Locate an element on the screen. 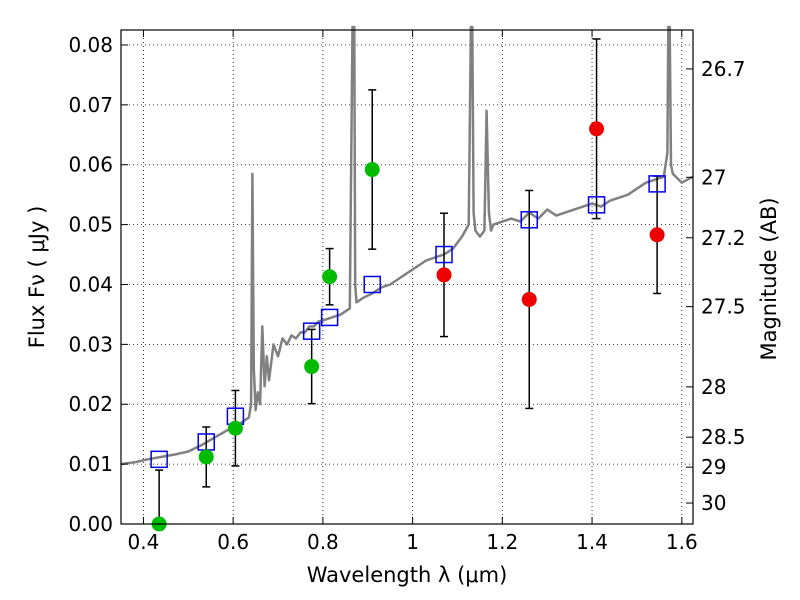 Image resolution: width=800 pixels, height=600 pixels. y-tick-label: 0.06 is located at coordinates (90, 165).